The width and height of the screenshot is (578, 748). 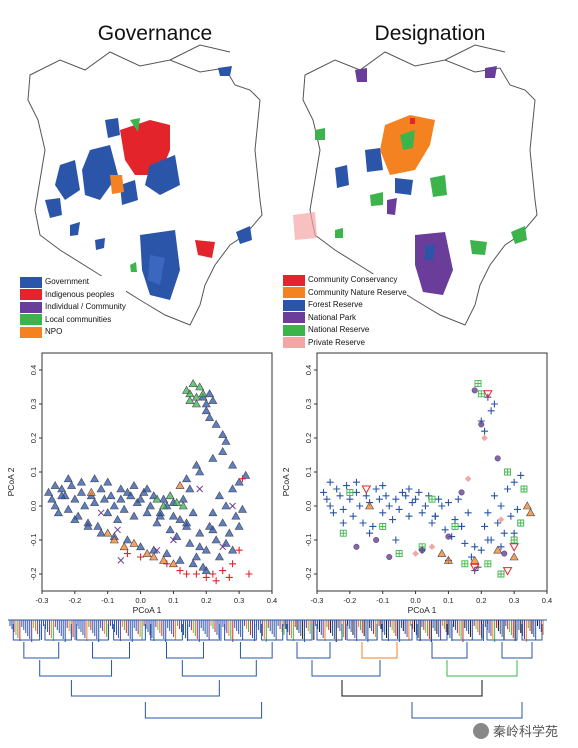 I want to click on designation-dendrogram, so click(x=414, y=669).